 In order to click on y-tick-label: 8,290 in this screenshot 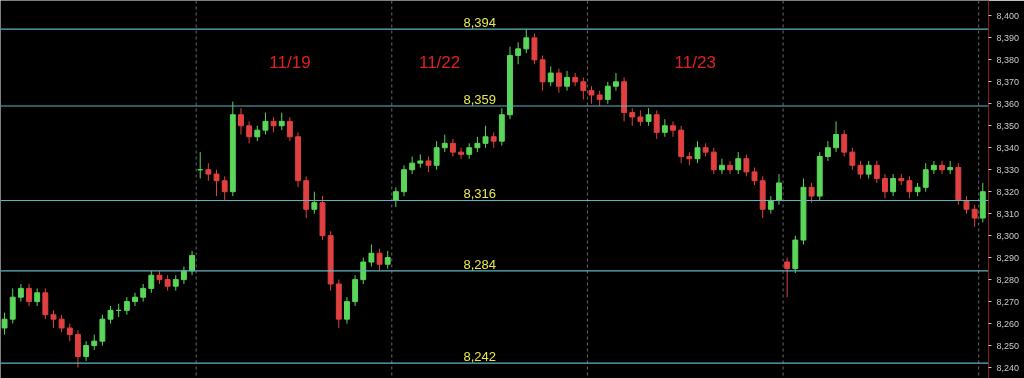, I will do `click(1008, 257)`.